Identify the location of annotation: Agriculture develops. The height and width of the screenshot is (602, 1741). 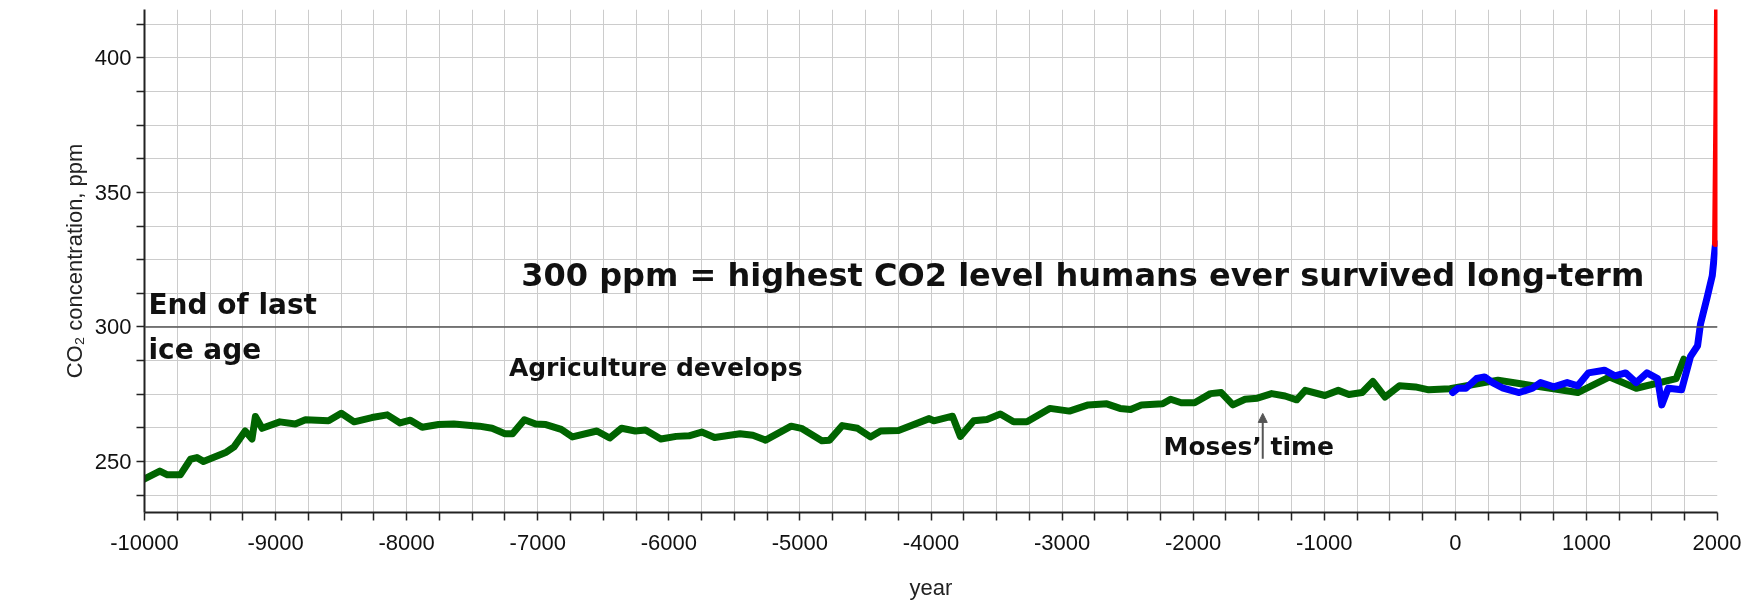
(655, 368).